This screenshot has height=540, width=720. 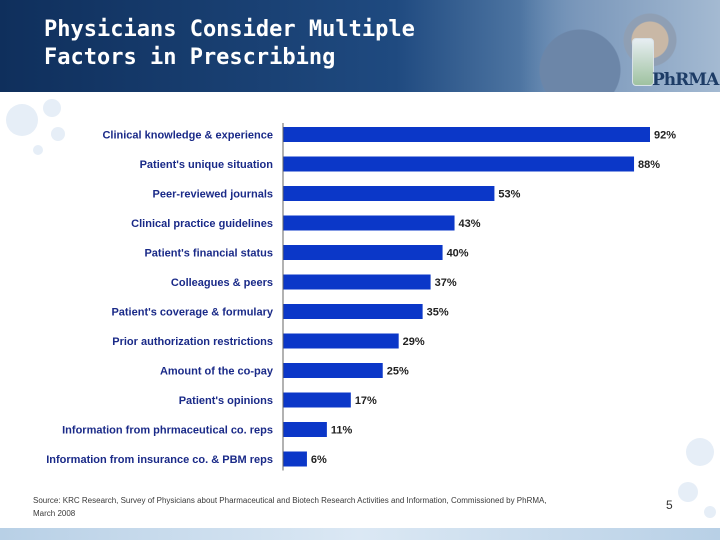 I want to click on value-label: 17%, so click(x=366, y=401).